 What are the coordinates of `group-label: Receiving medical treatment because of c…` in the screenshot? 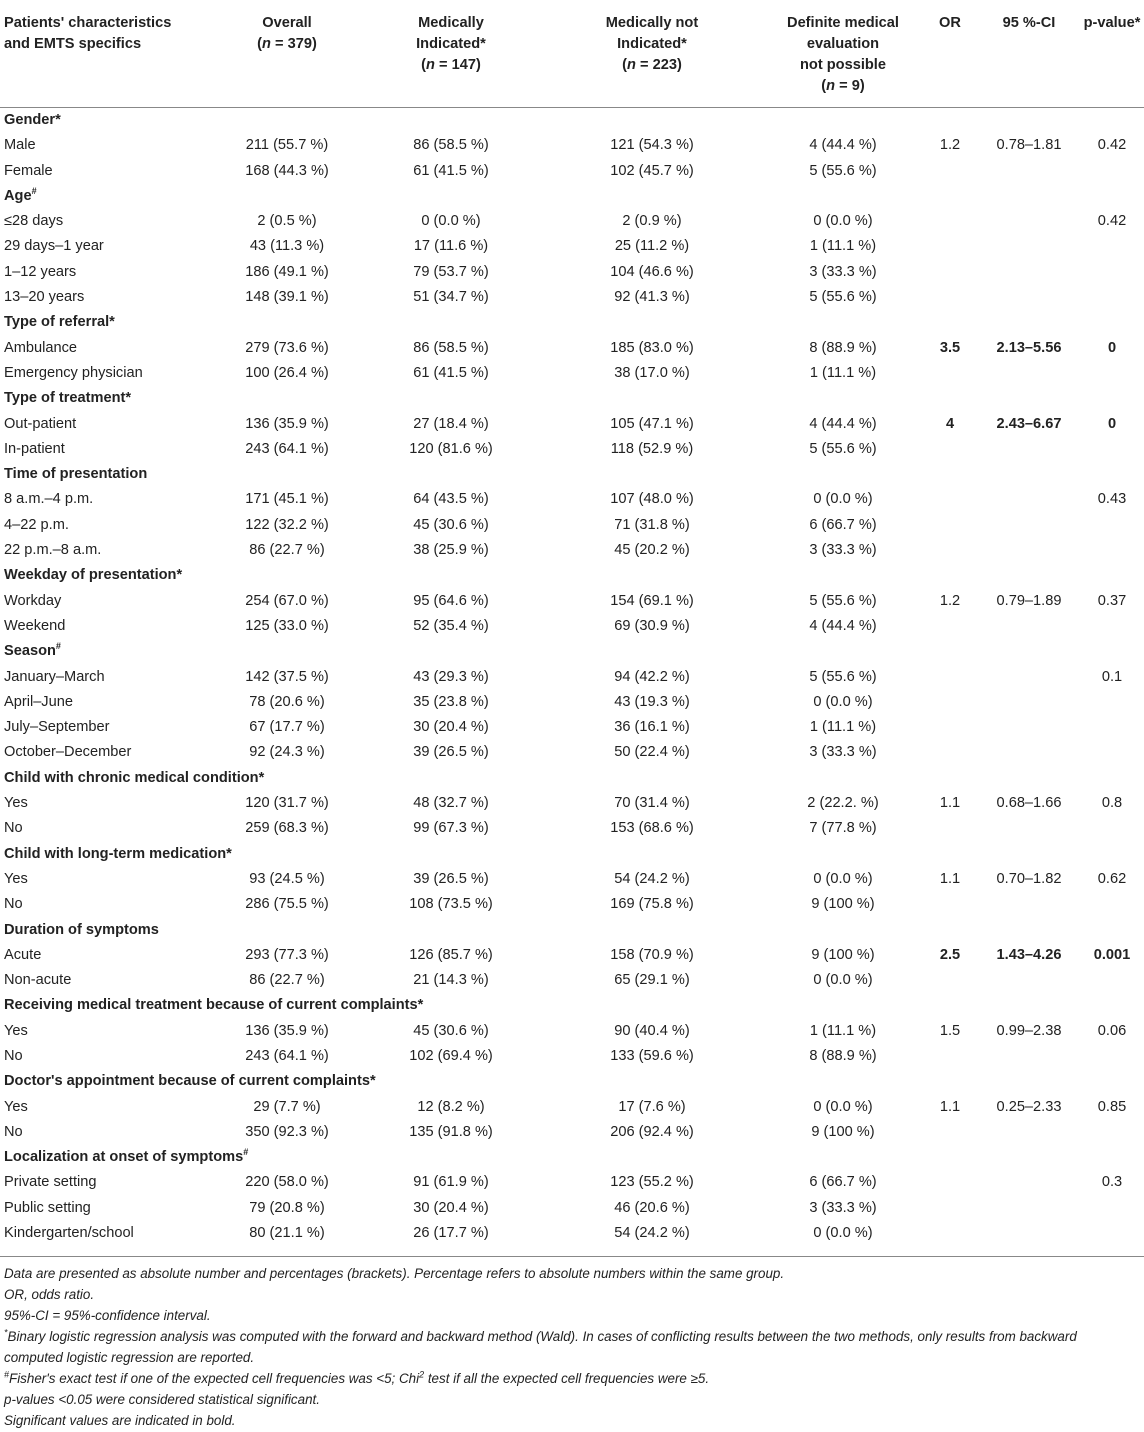 It's located at (572, 1005).